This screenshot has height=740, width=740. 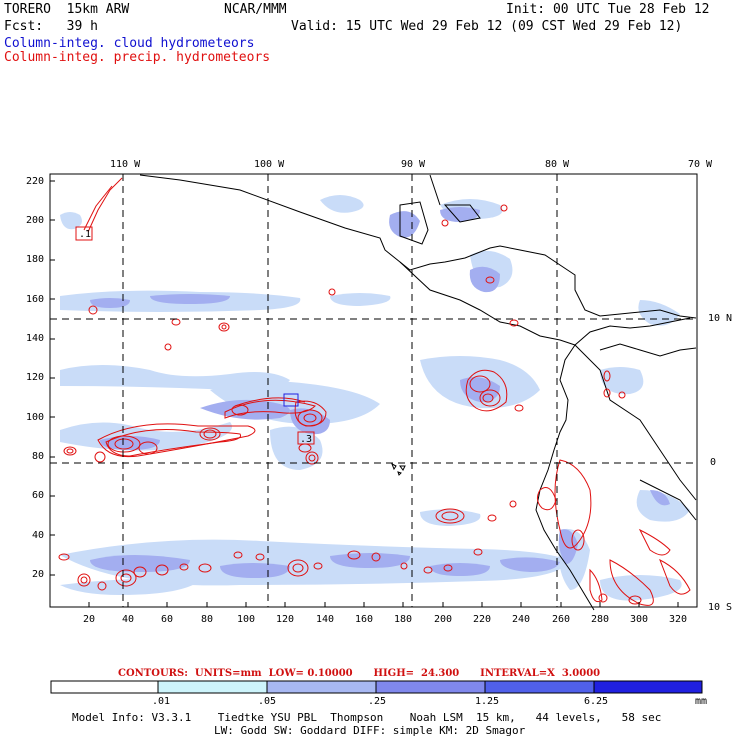 I want to click on x-tick: 320, so click(x=678, y=619).